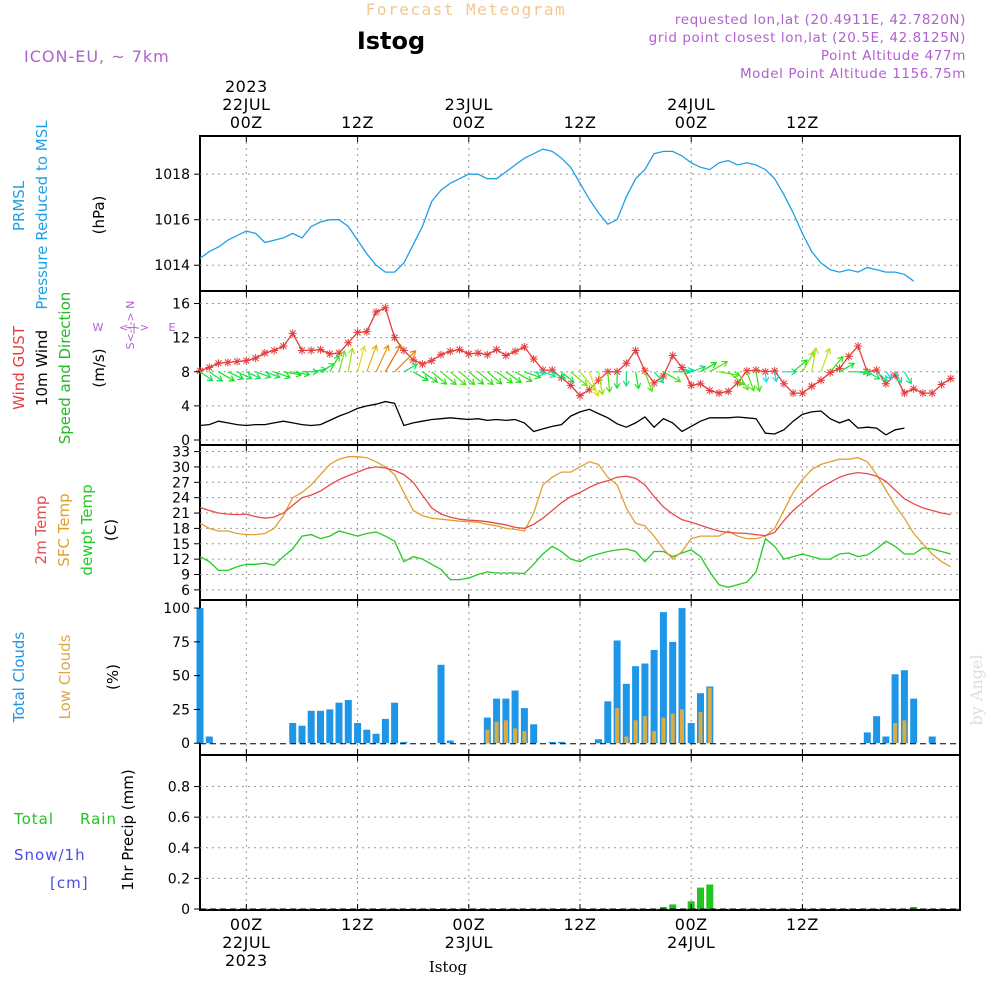  I want to click on temperature-panel-frame, so click(580, 522).